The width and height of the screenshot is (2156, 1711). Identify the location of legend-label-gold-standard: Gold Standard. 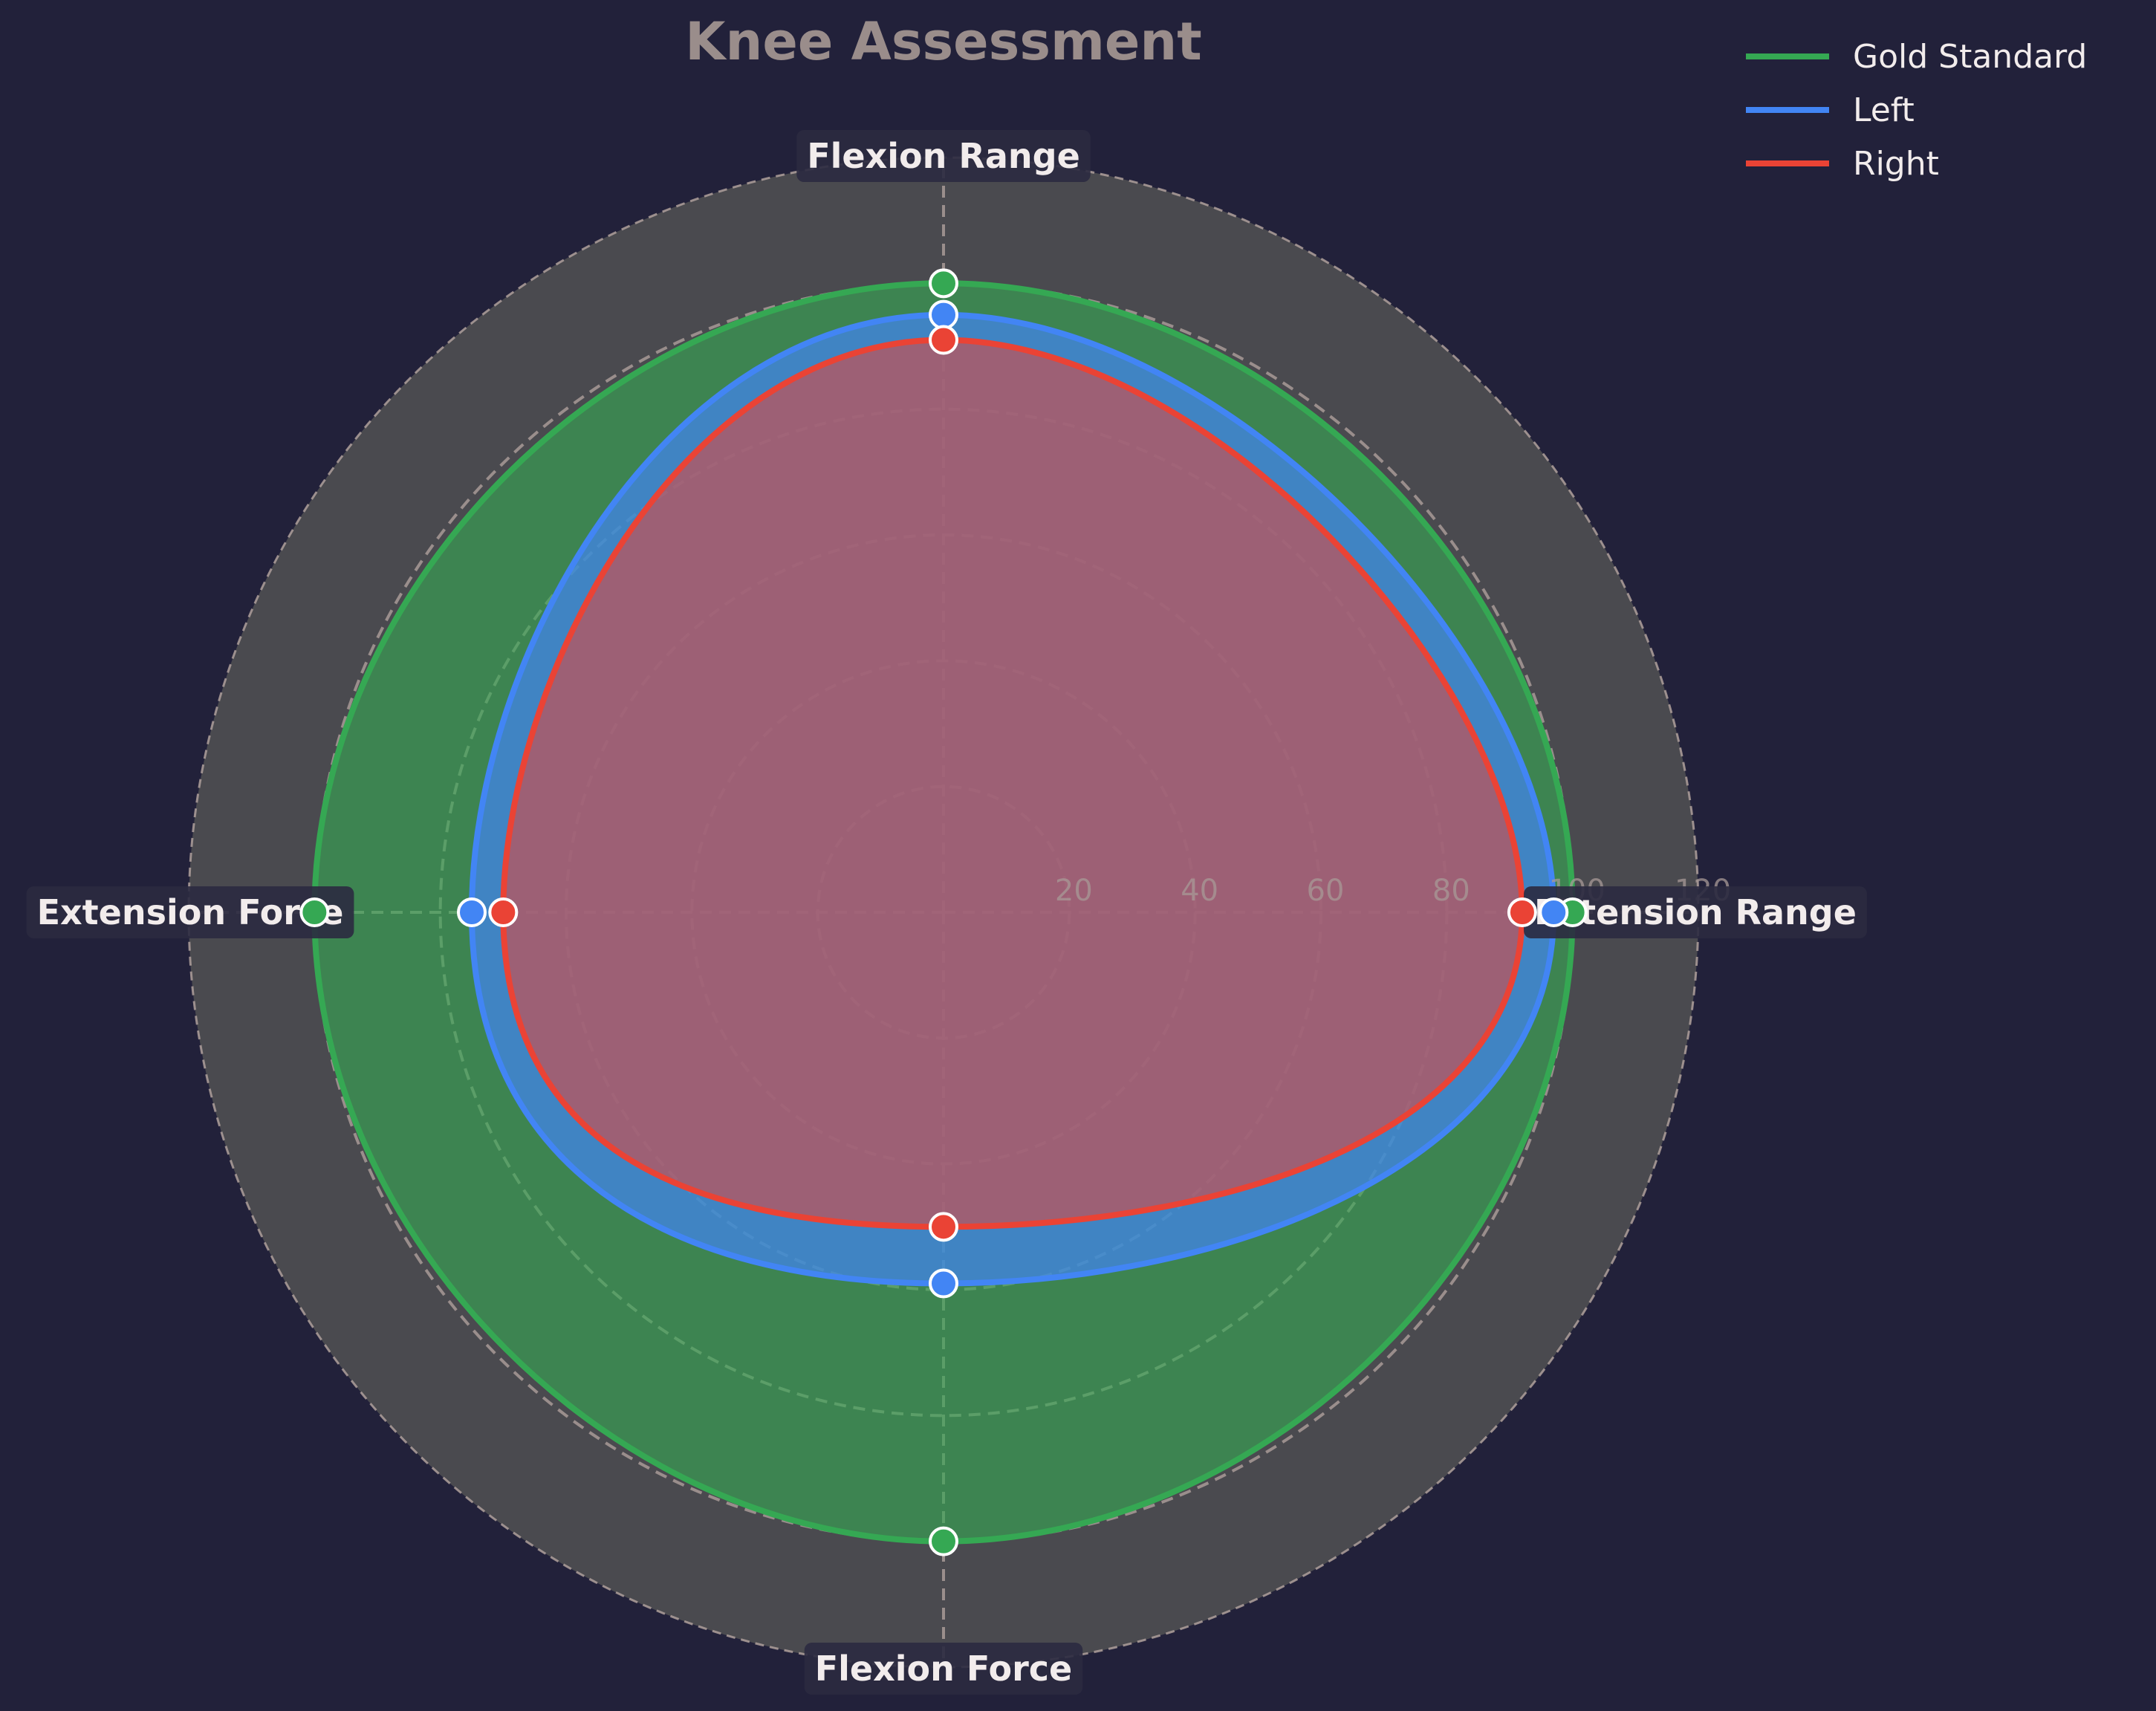
(1970, 57).